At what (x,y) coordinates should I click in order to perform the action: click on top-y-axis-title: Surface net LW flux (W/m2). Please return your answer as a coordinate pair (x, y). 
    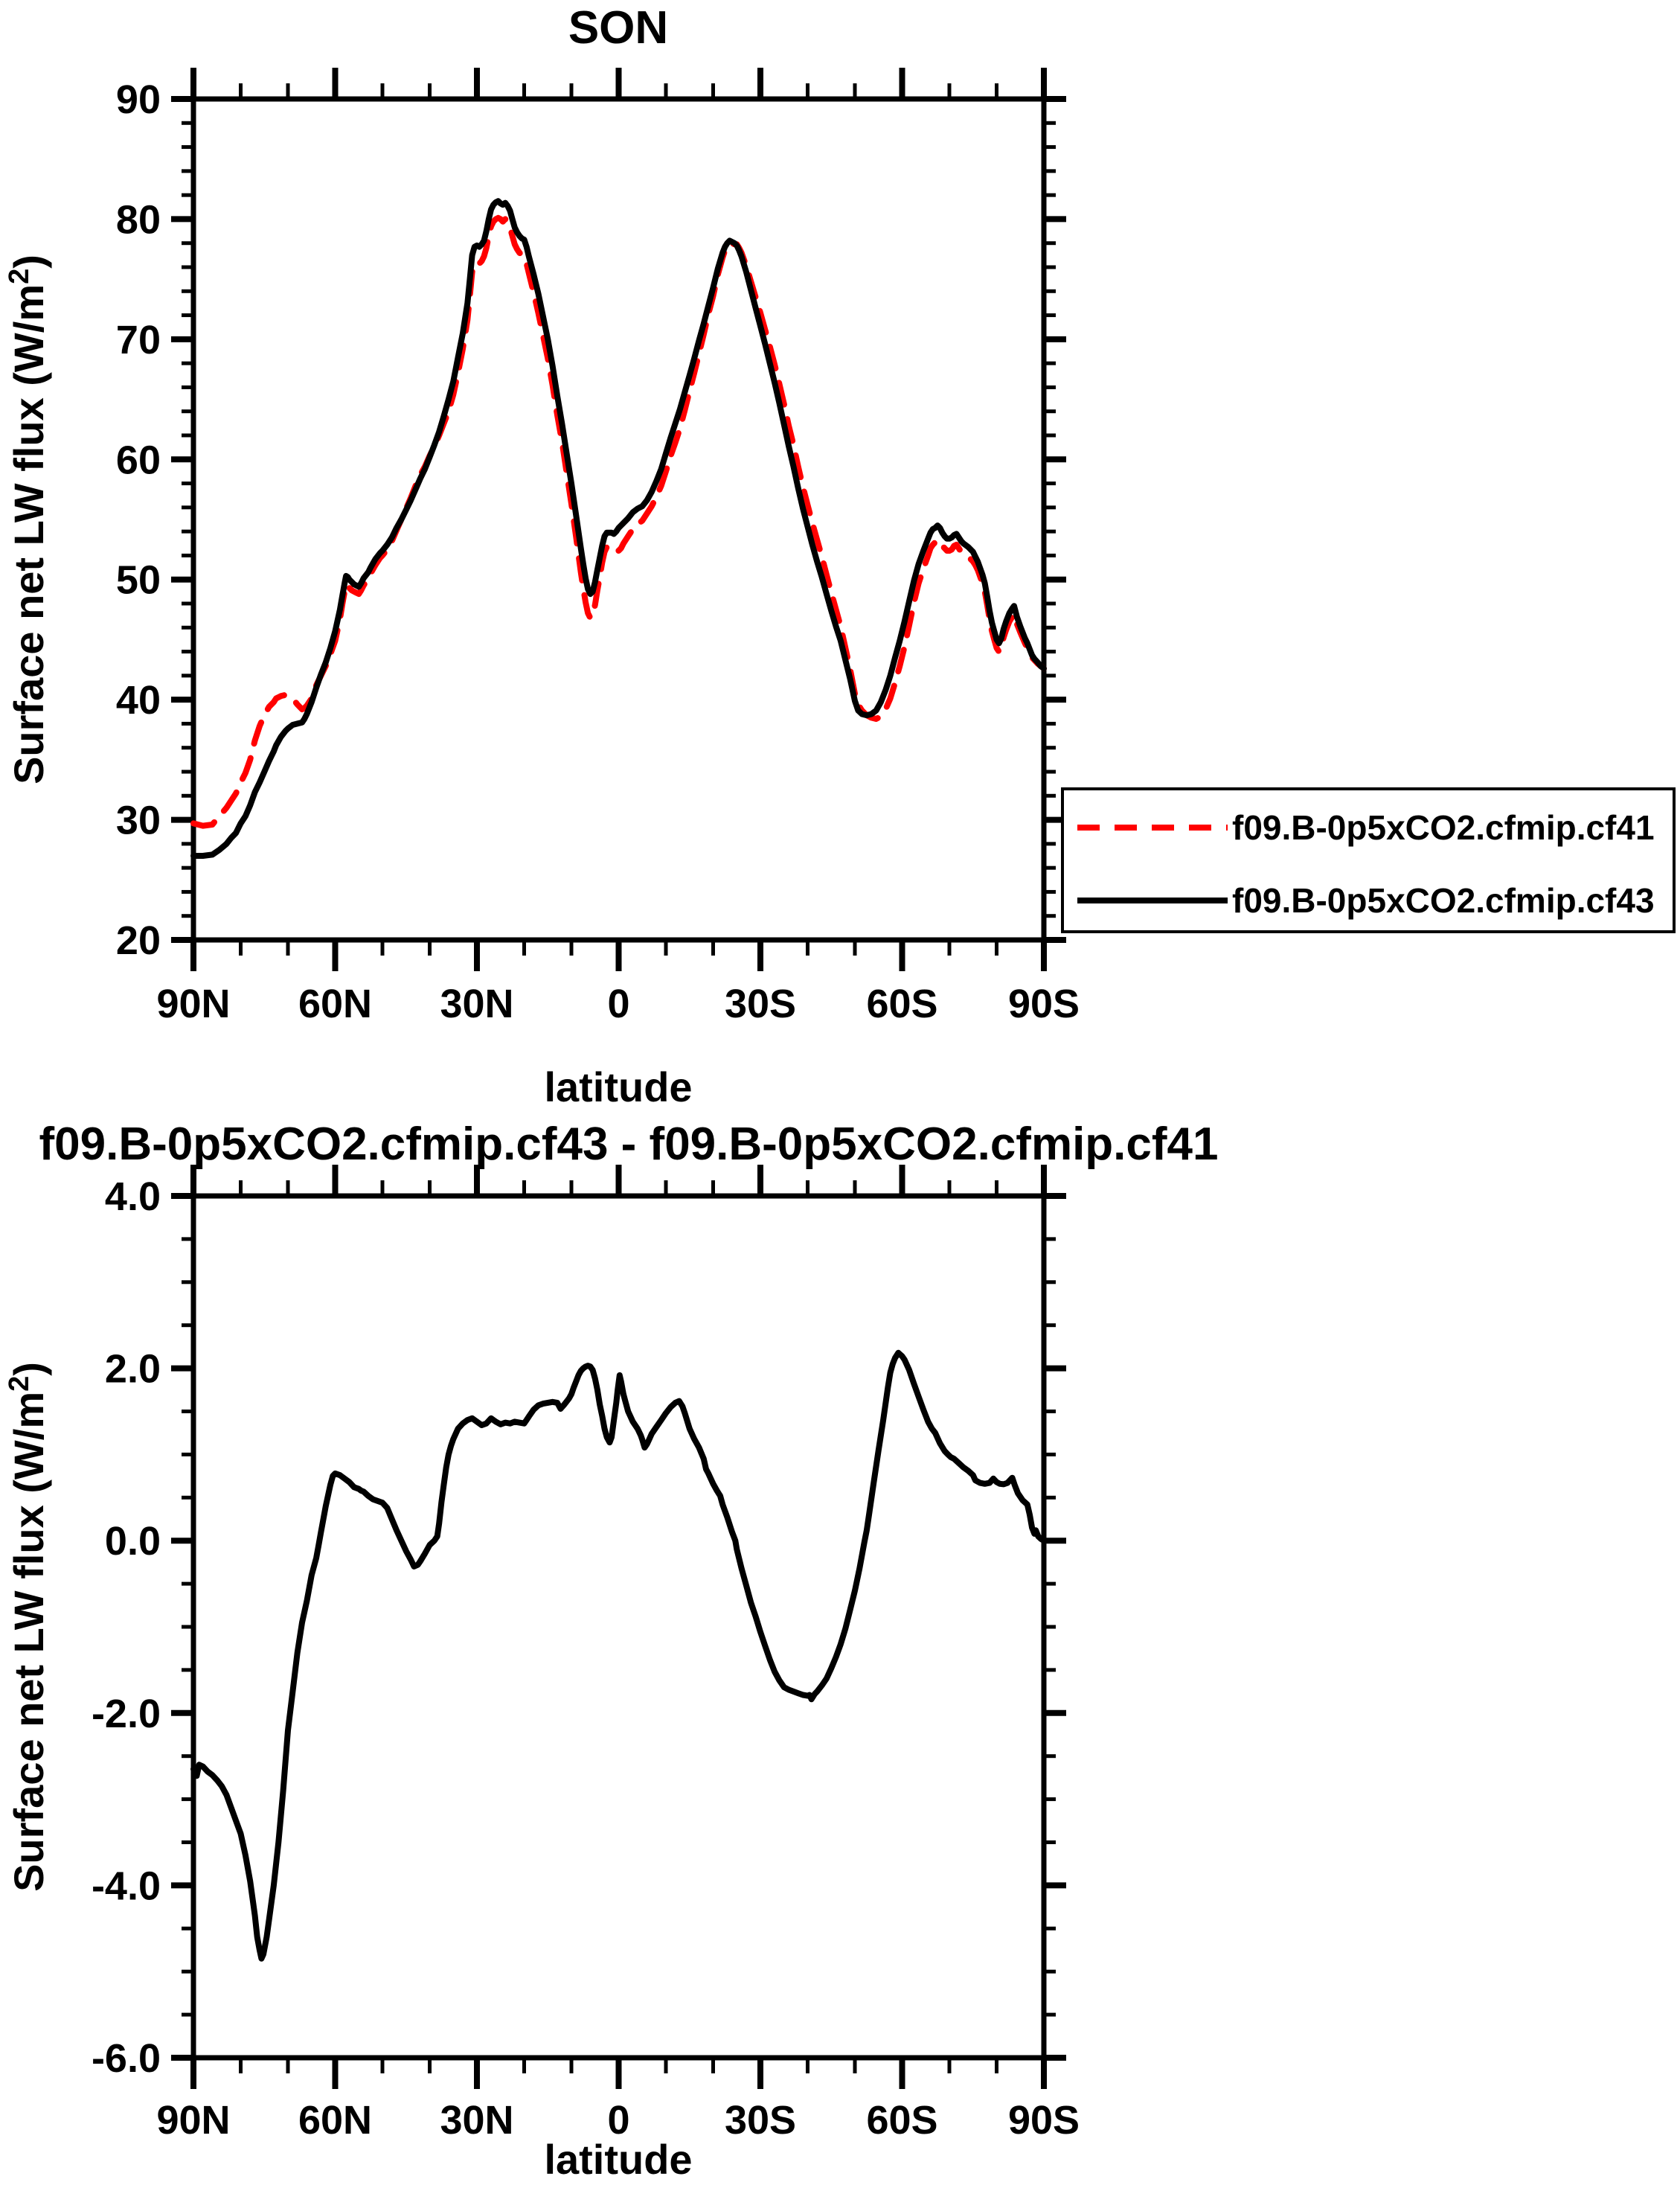
    Looking at the image, I should click on (28, 519).